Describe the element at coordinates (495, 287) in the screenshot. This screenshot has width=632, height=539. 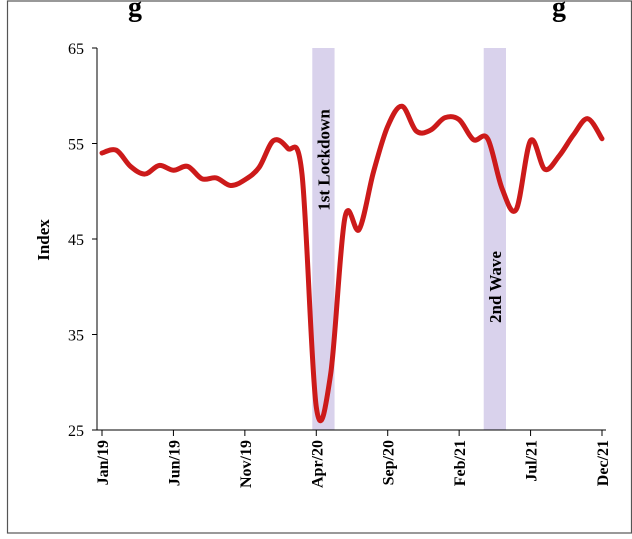
I see `shaded-region-label: 2nd Wave` at that location.